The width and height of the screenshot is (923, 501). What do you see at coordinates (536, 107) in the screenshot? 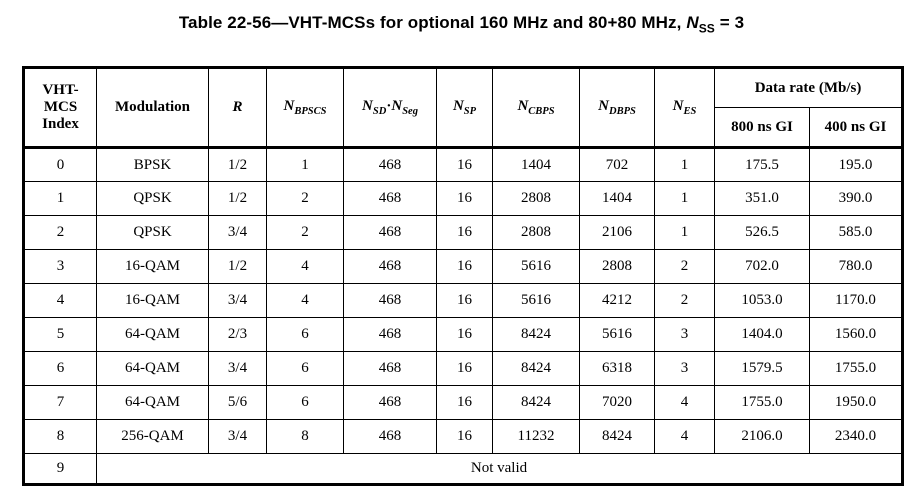
I see `header-n-cbps: NCBPS` at bounding box center [536, 107].